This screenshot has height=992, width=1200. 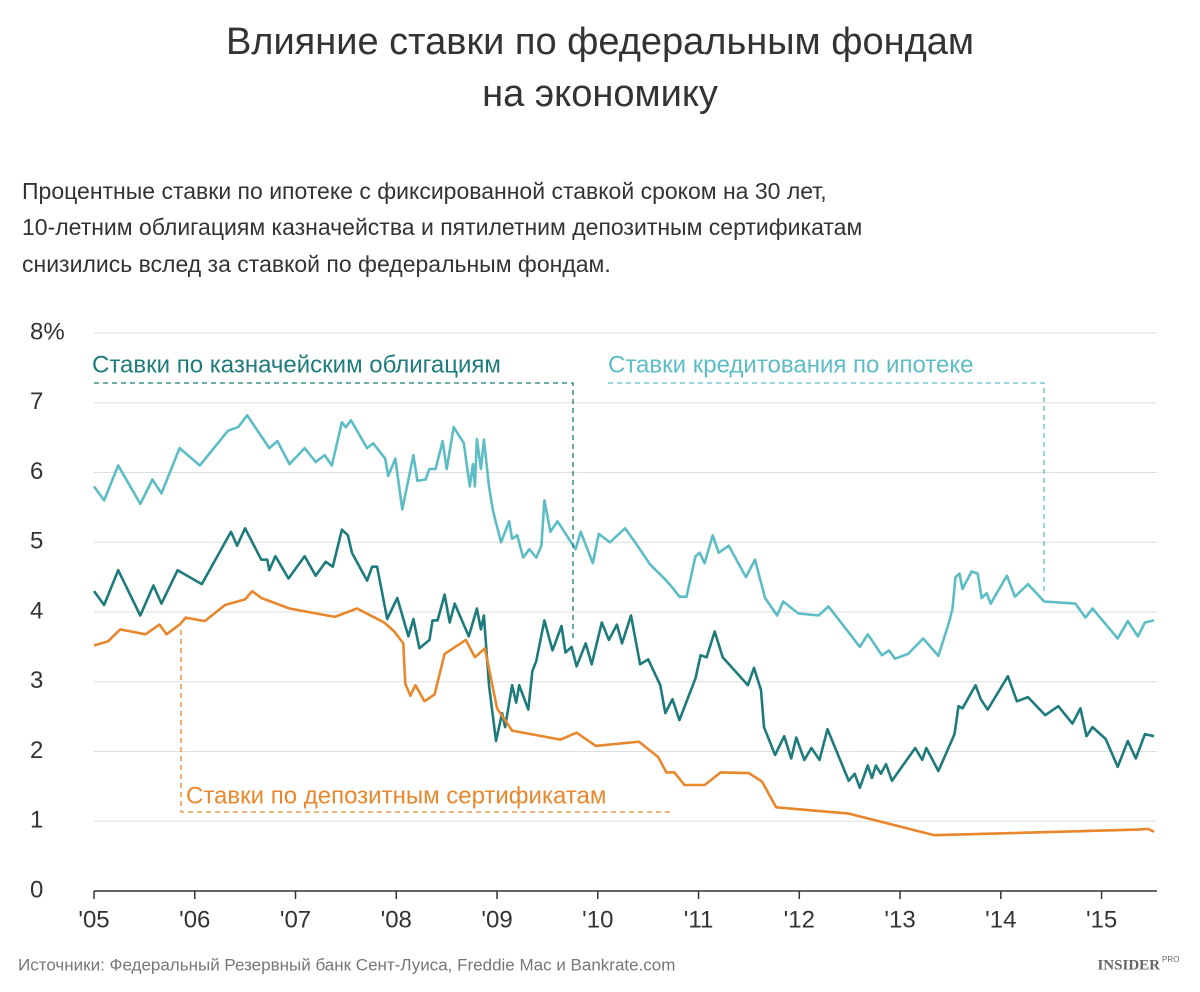 I want to click on x-tick-label: '08, so click(x=396, y=919).